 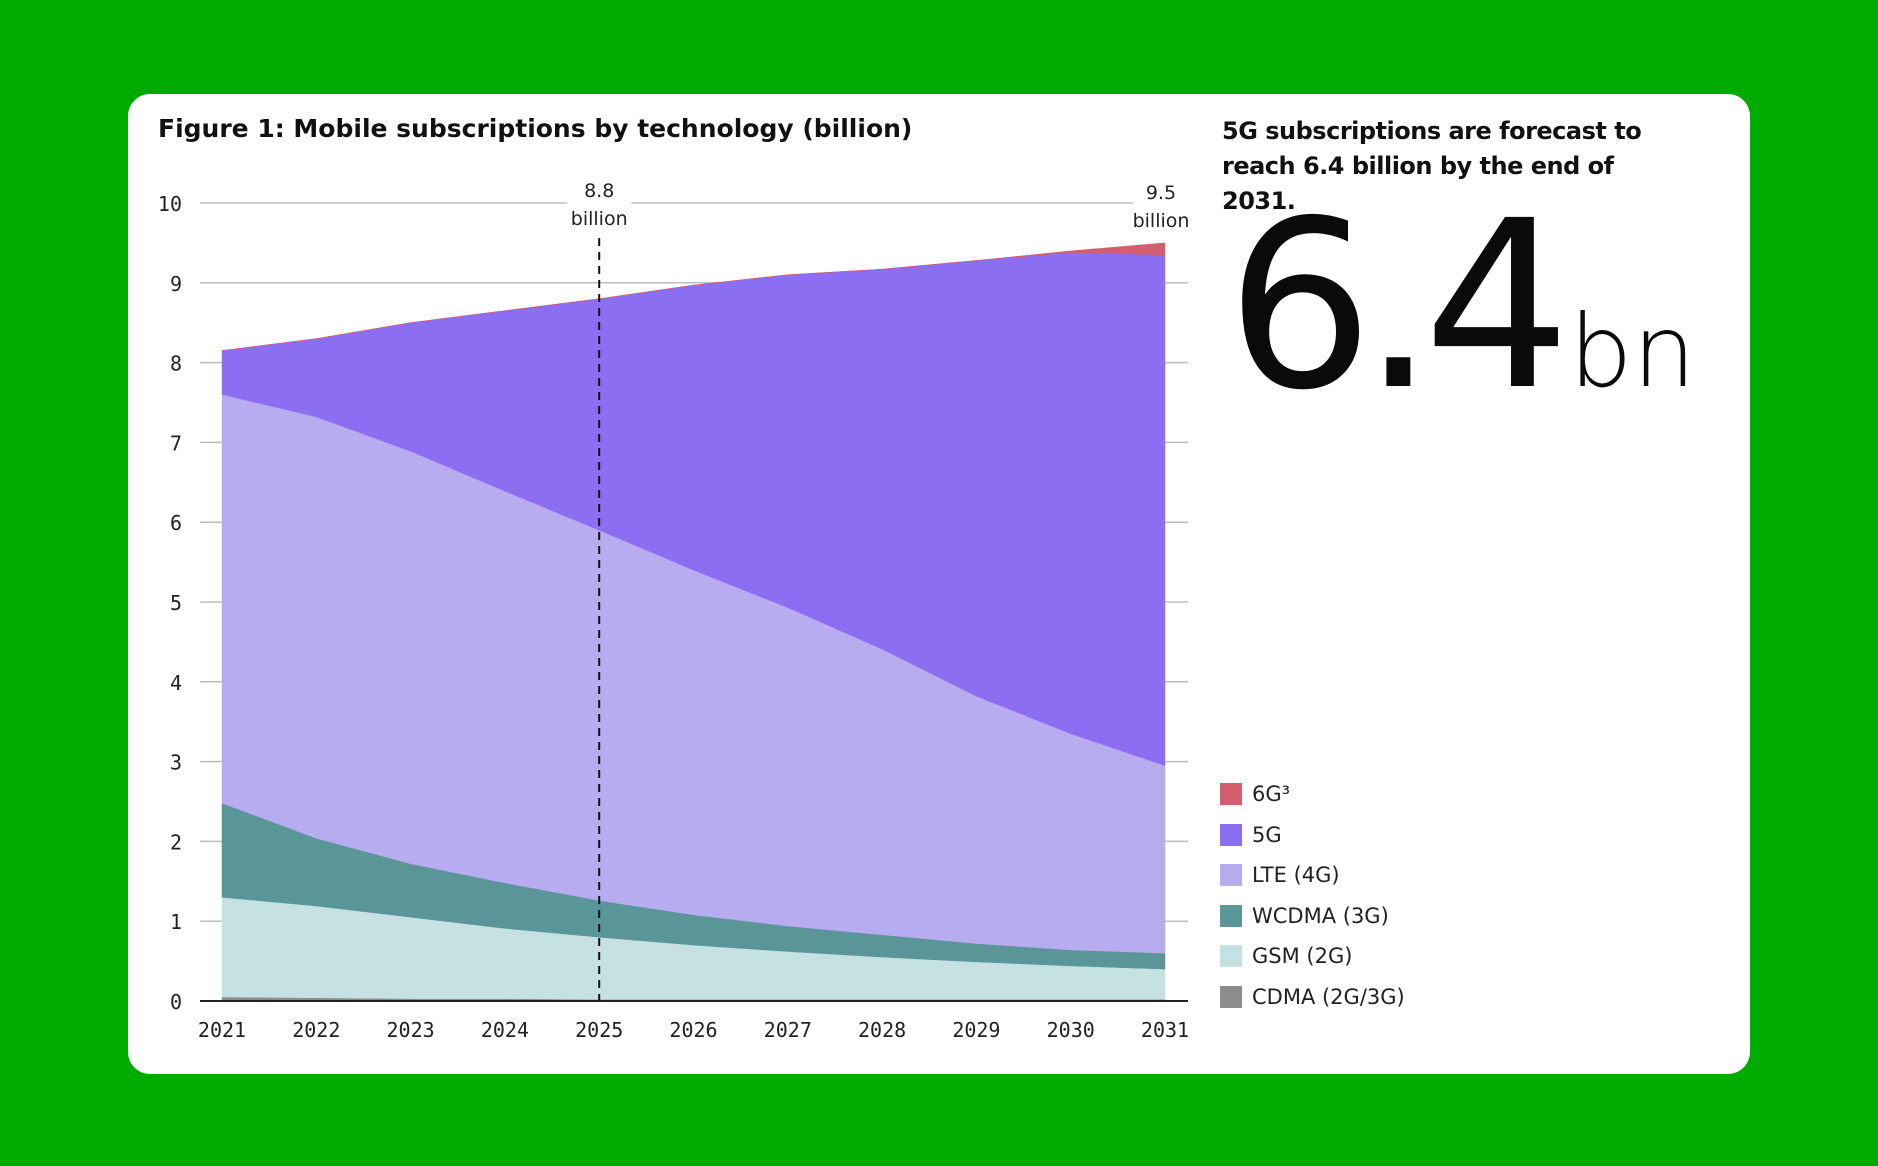 I want to click on y-tick-label: 7, so click(x=176, y=443).